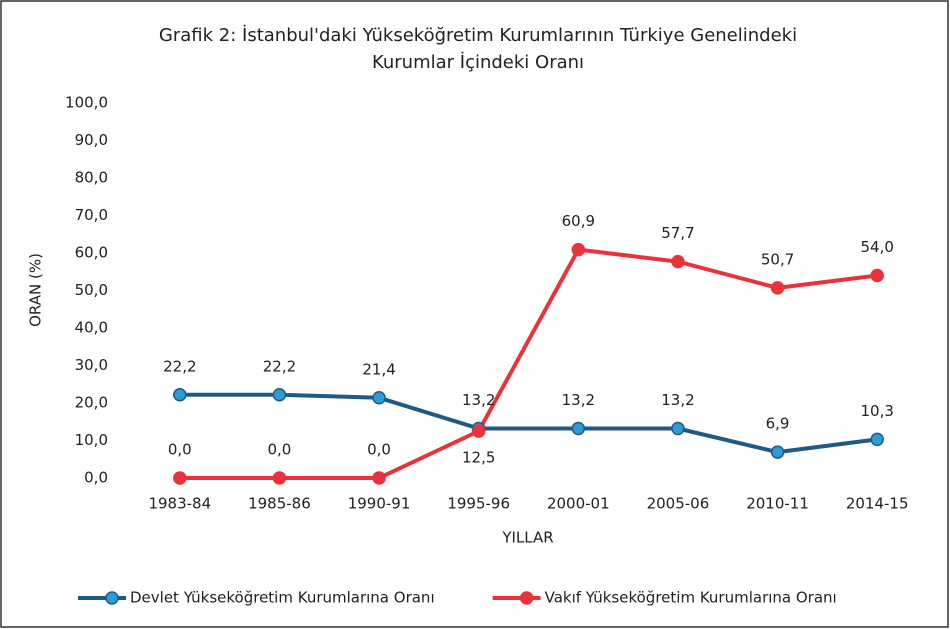 This screenshot has height=629, width=950. What do you see at coordinates (91, 253) in the screenshot?
I see `y-tick-label: 60,0` at bounding box center [91, 253].